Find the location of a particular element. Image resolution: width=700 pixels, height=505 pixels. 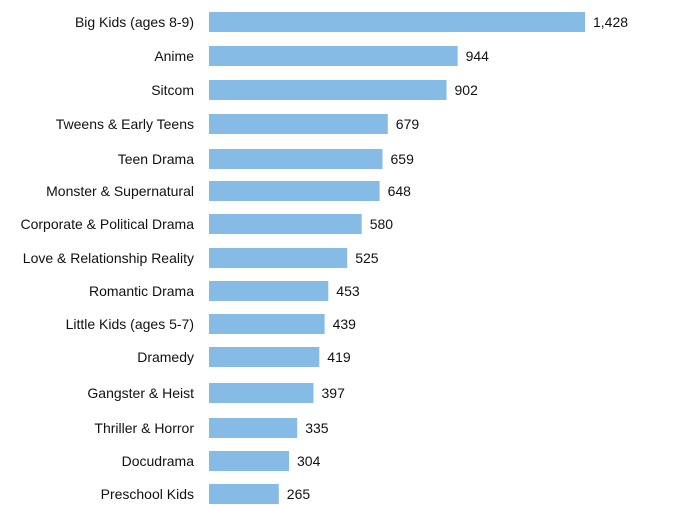

value-label: 265 is located at coordinates (299, 494).